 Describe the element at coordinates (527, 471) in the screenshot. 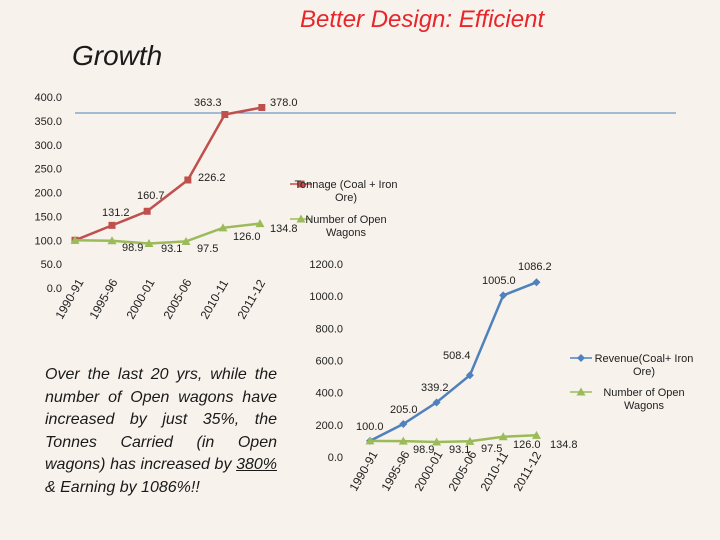

I see `bottom-x-tick-label: 2011-12` at that location.